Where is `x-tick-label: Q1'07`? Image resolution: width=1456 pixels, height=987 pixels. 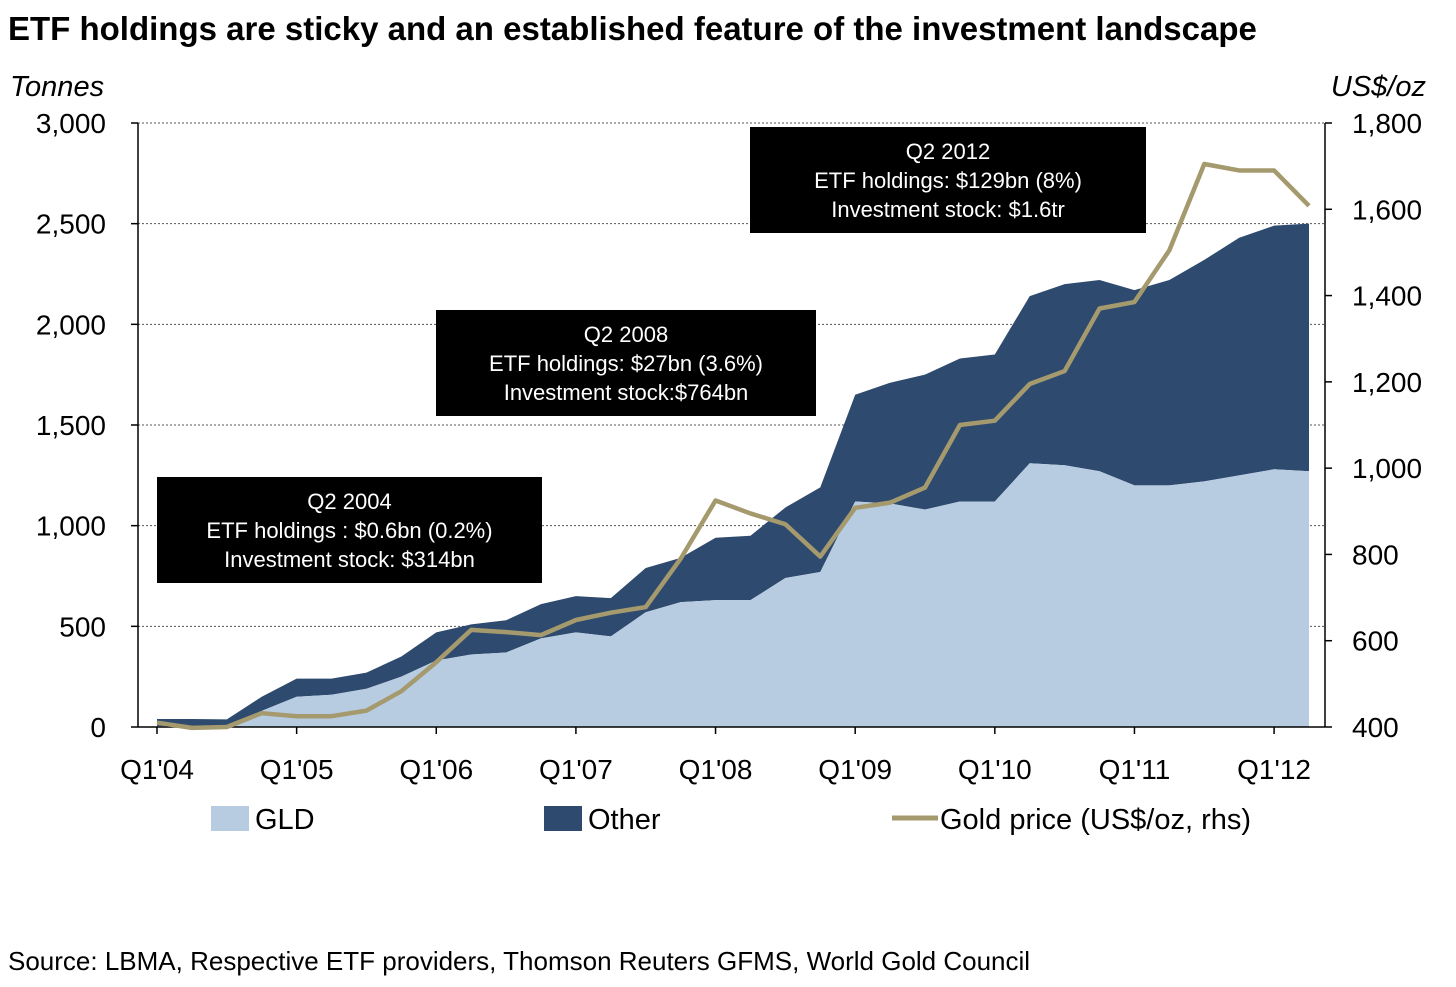 x-tick-label: Q1'07 is located at coordinates (576, 769).